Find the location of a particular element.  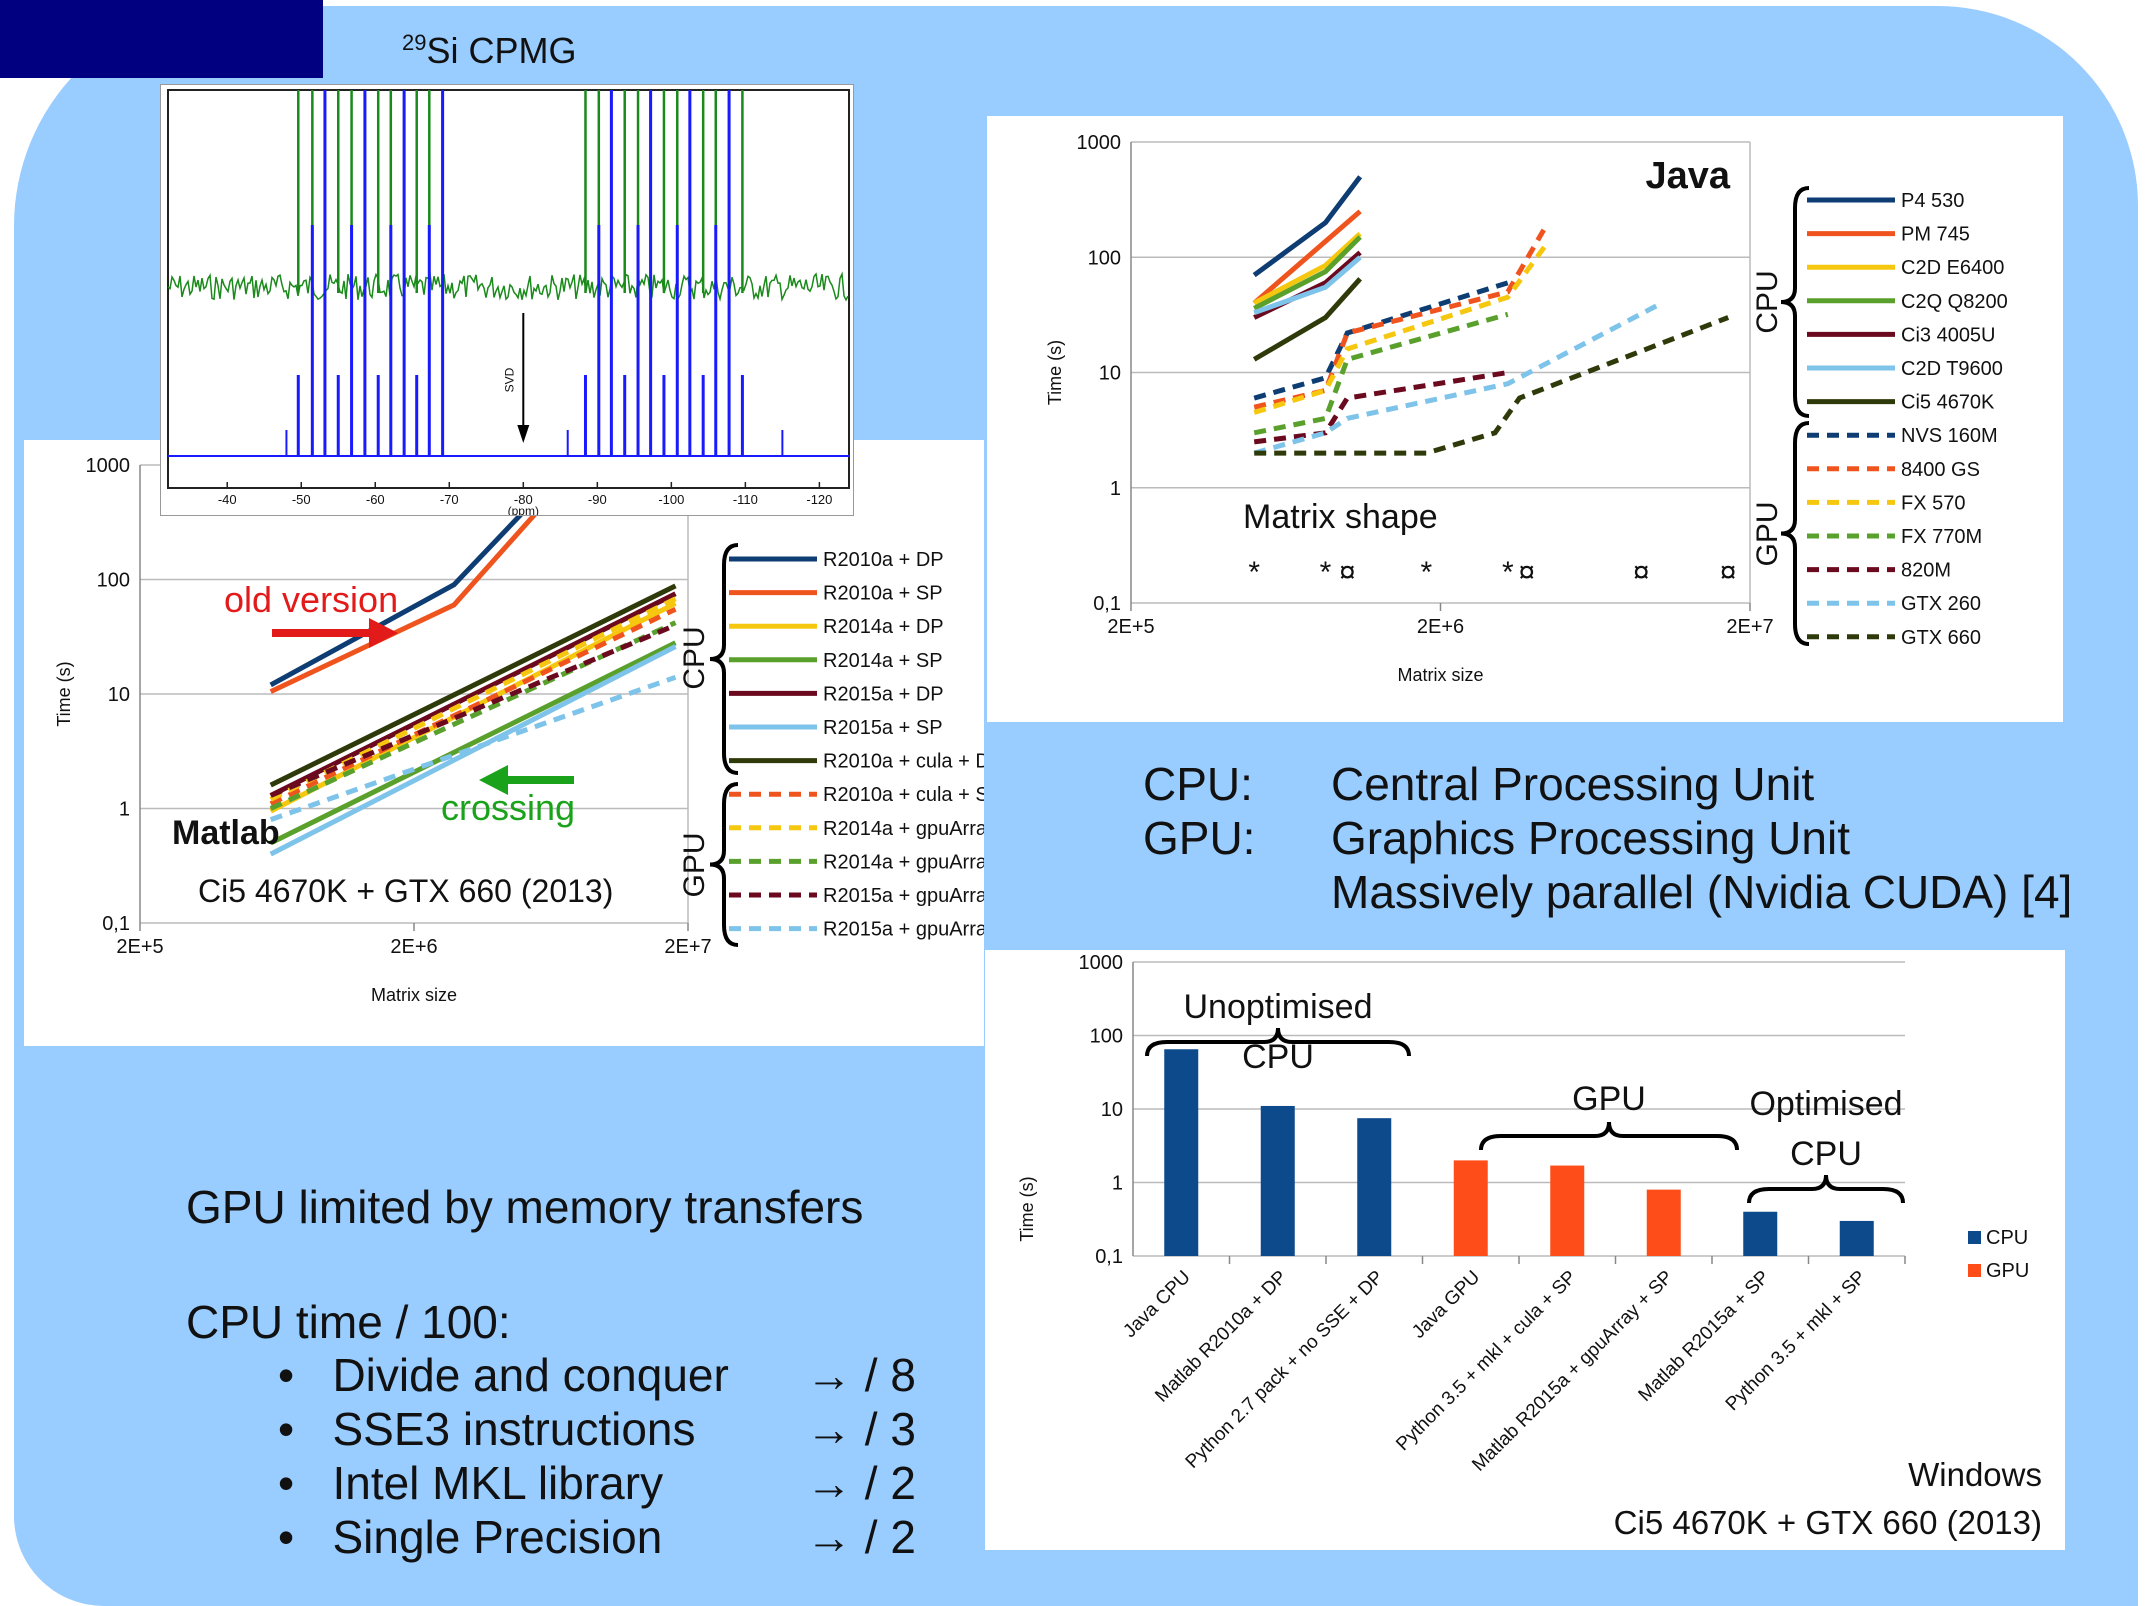

y-axis-label: Time (s) is located at coordinates (64, 693).